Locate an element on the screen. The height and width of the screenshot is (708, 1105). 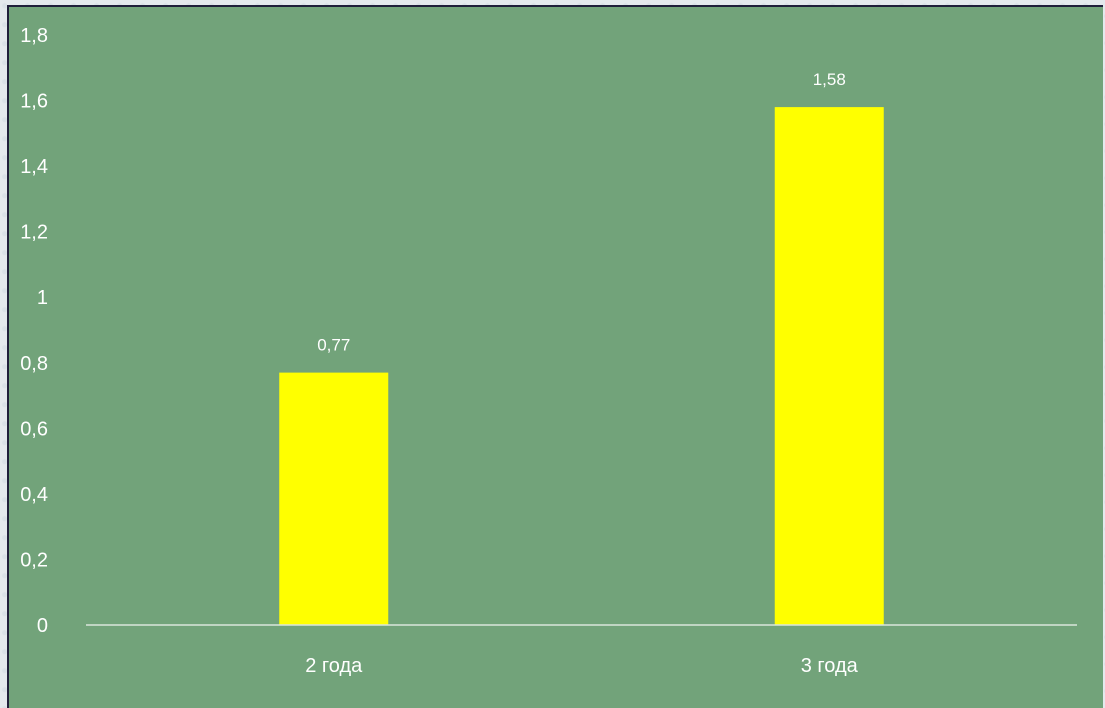
y-tick-label: 0,6 is located at coordinates (34, 429).